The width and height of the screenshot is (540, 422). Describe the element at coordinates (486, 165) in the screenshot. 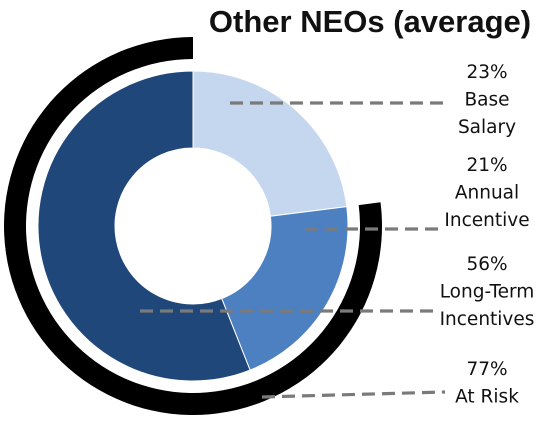

I see `data-label-annual-incentive: 21%` at that location.